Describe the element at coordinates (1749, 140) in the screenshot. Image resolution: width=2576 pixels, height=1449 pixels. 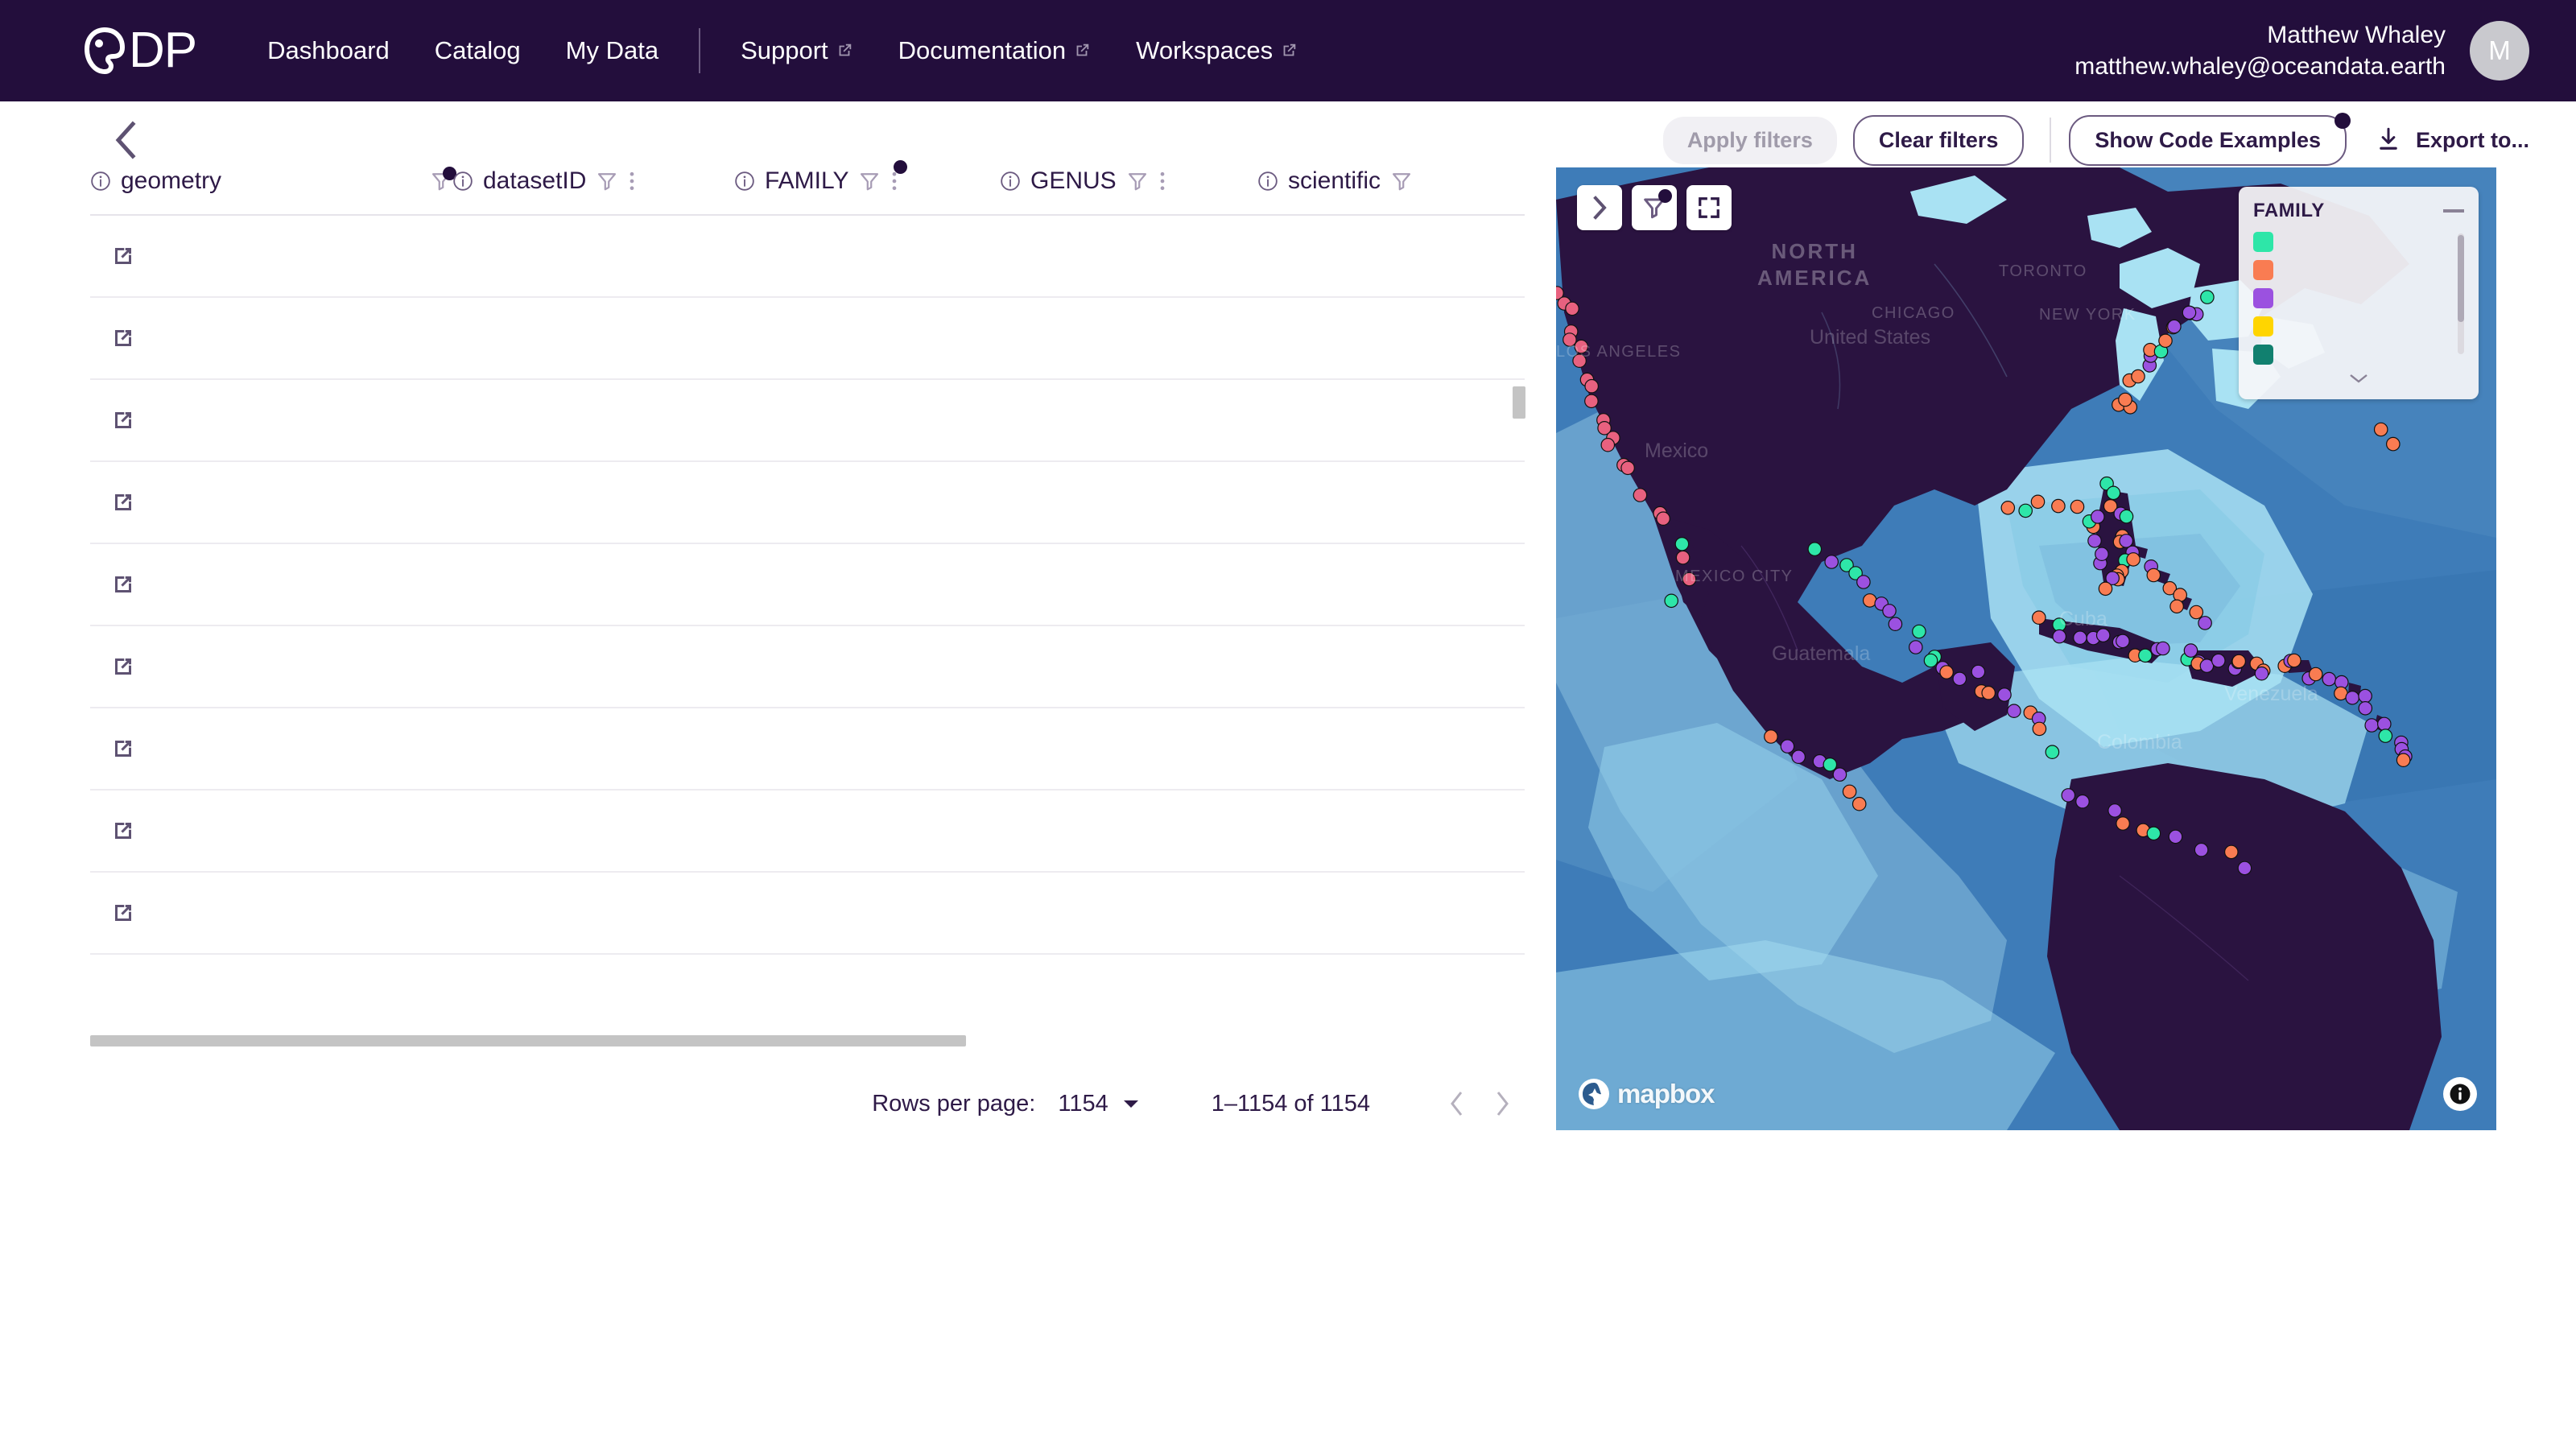
I see `apply-filters-button: Apply filters` at that location.